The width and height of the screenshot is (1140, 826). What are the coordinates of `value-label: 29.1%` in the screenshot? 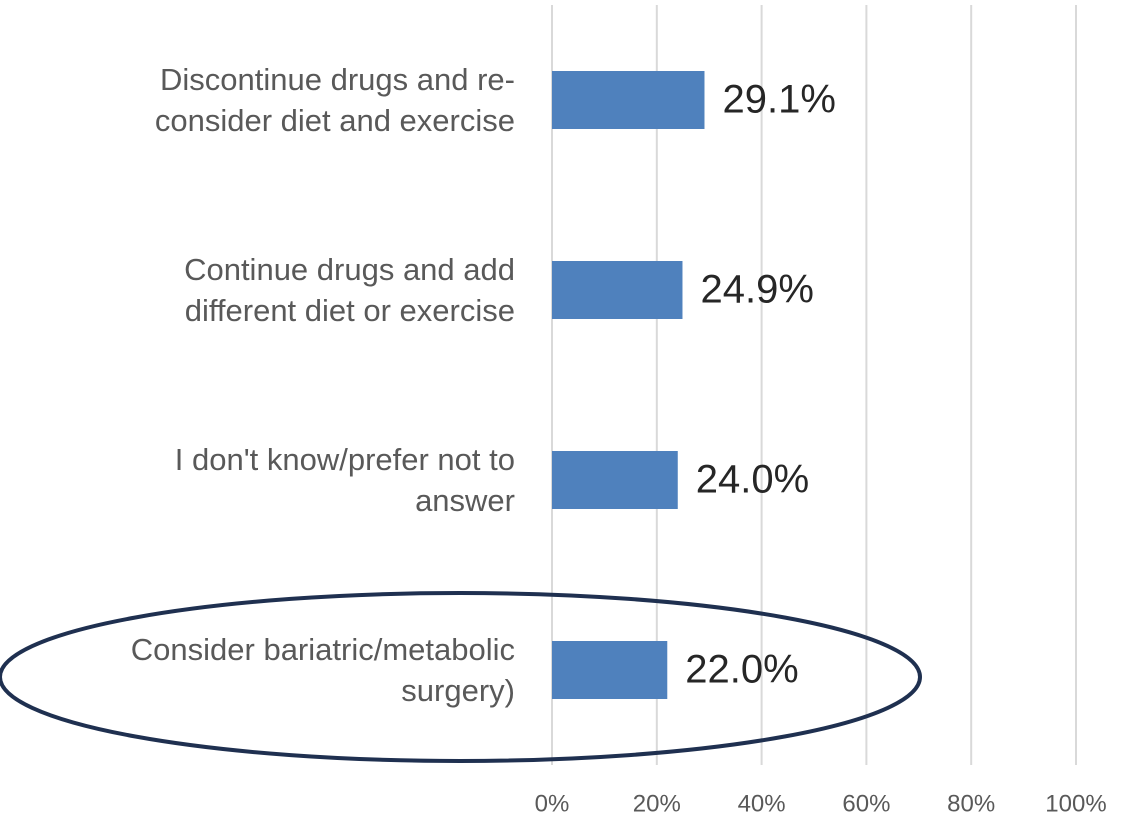 It's located at (778, 100).